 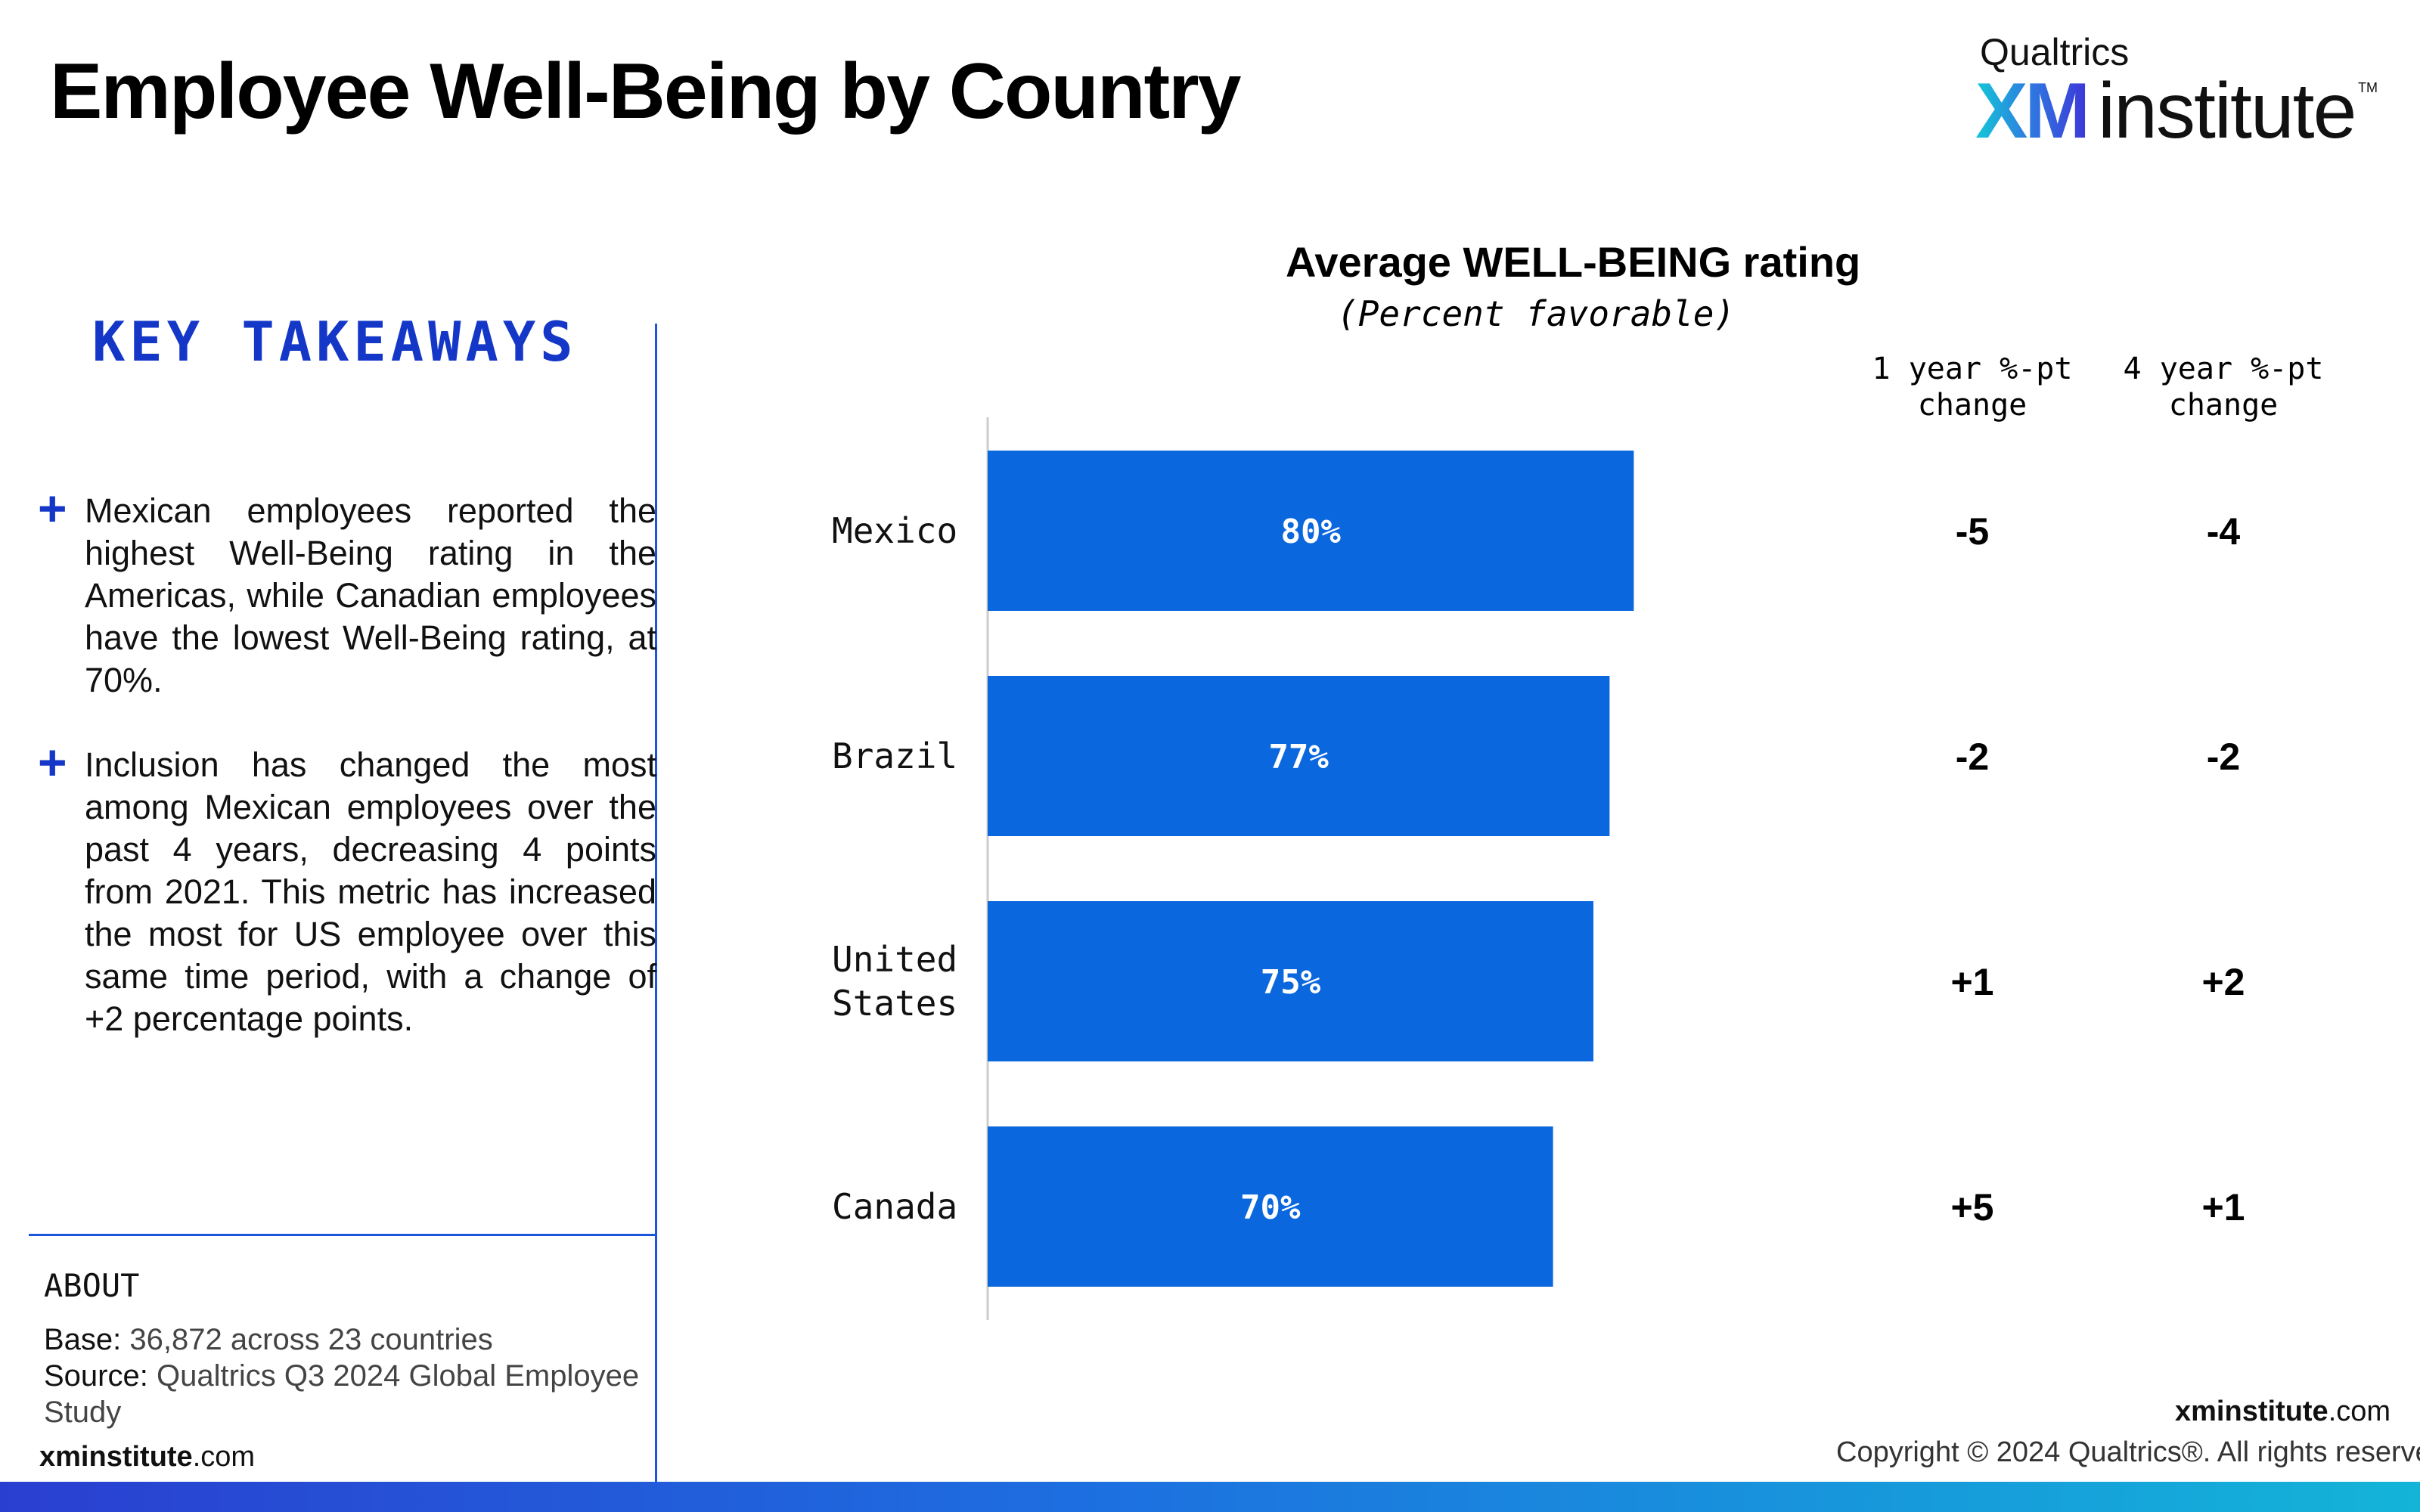 I want to click on xm-institute-logo: Qualtrics XM institute TM, so click(x=2179, y=91).